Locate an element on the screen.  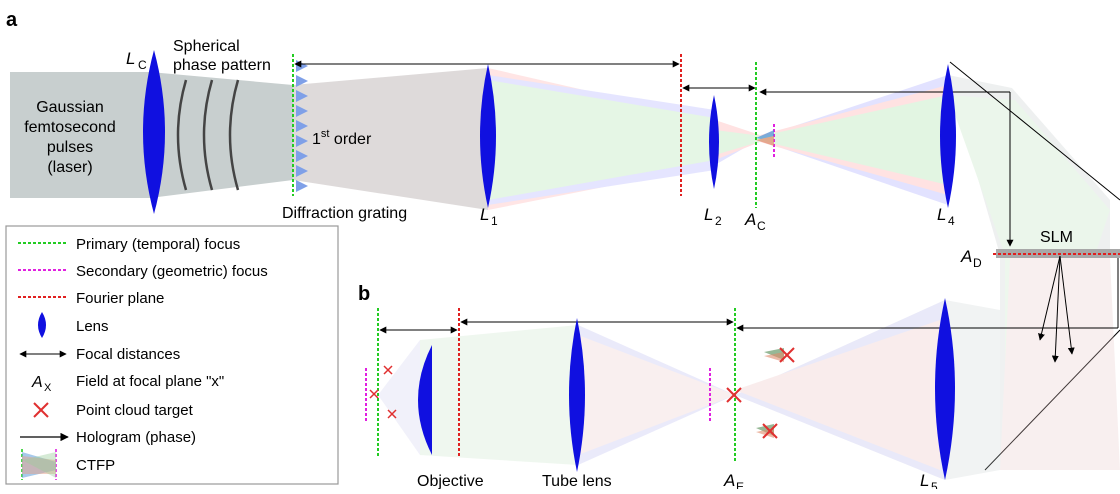
legend-hologram: Hologram (phase) is located at coordinates (136, 437).